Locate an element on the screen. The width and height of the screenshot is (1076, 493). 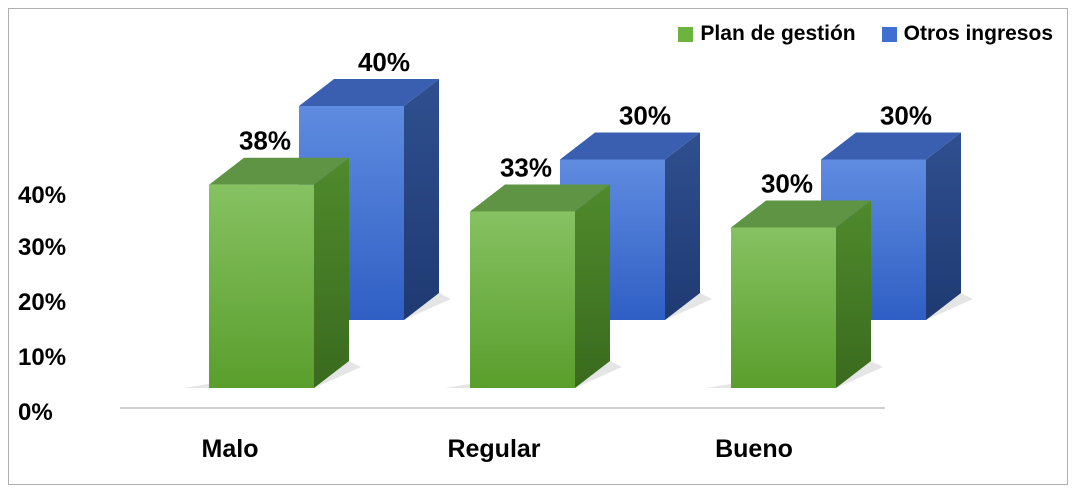
x-axis: Malo Regular Bueno is located at coordinates (497, 449).